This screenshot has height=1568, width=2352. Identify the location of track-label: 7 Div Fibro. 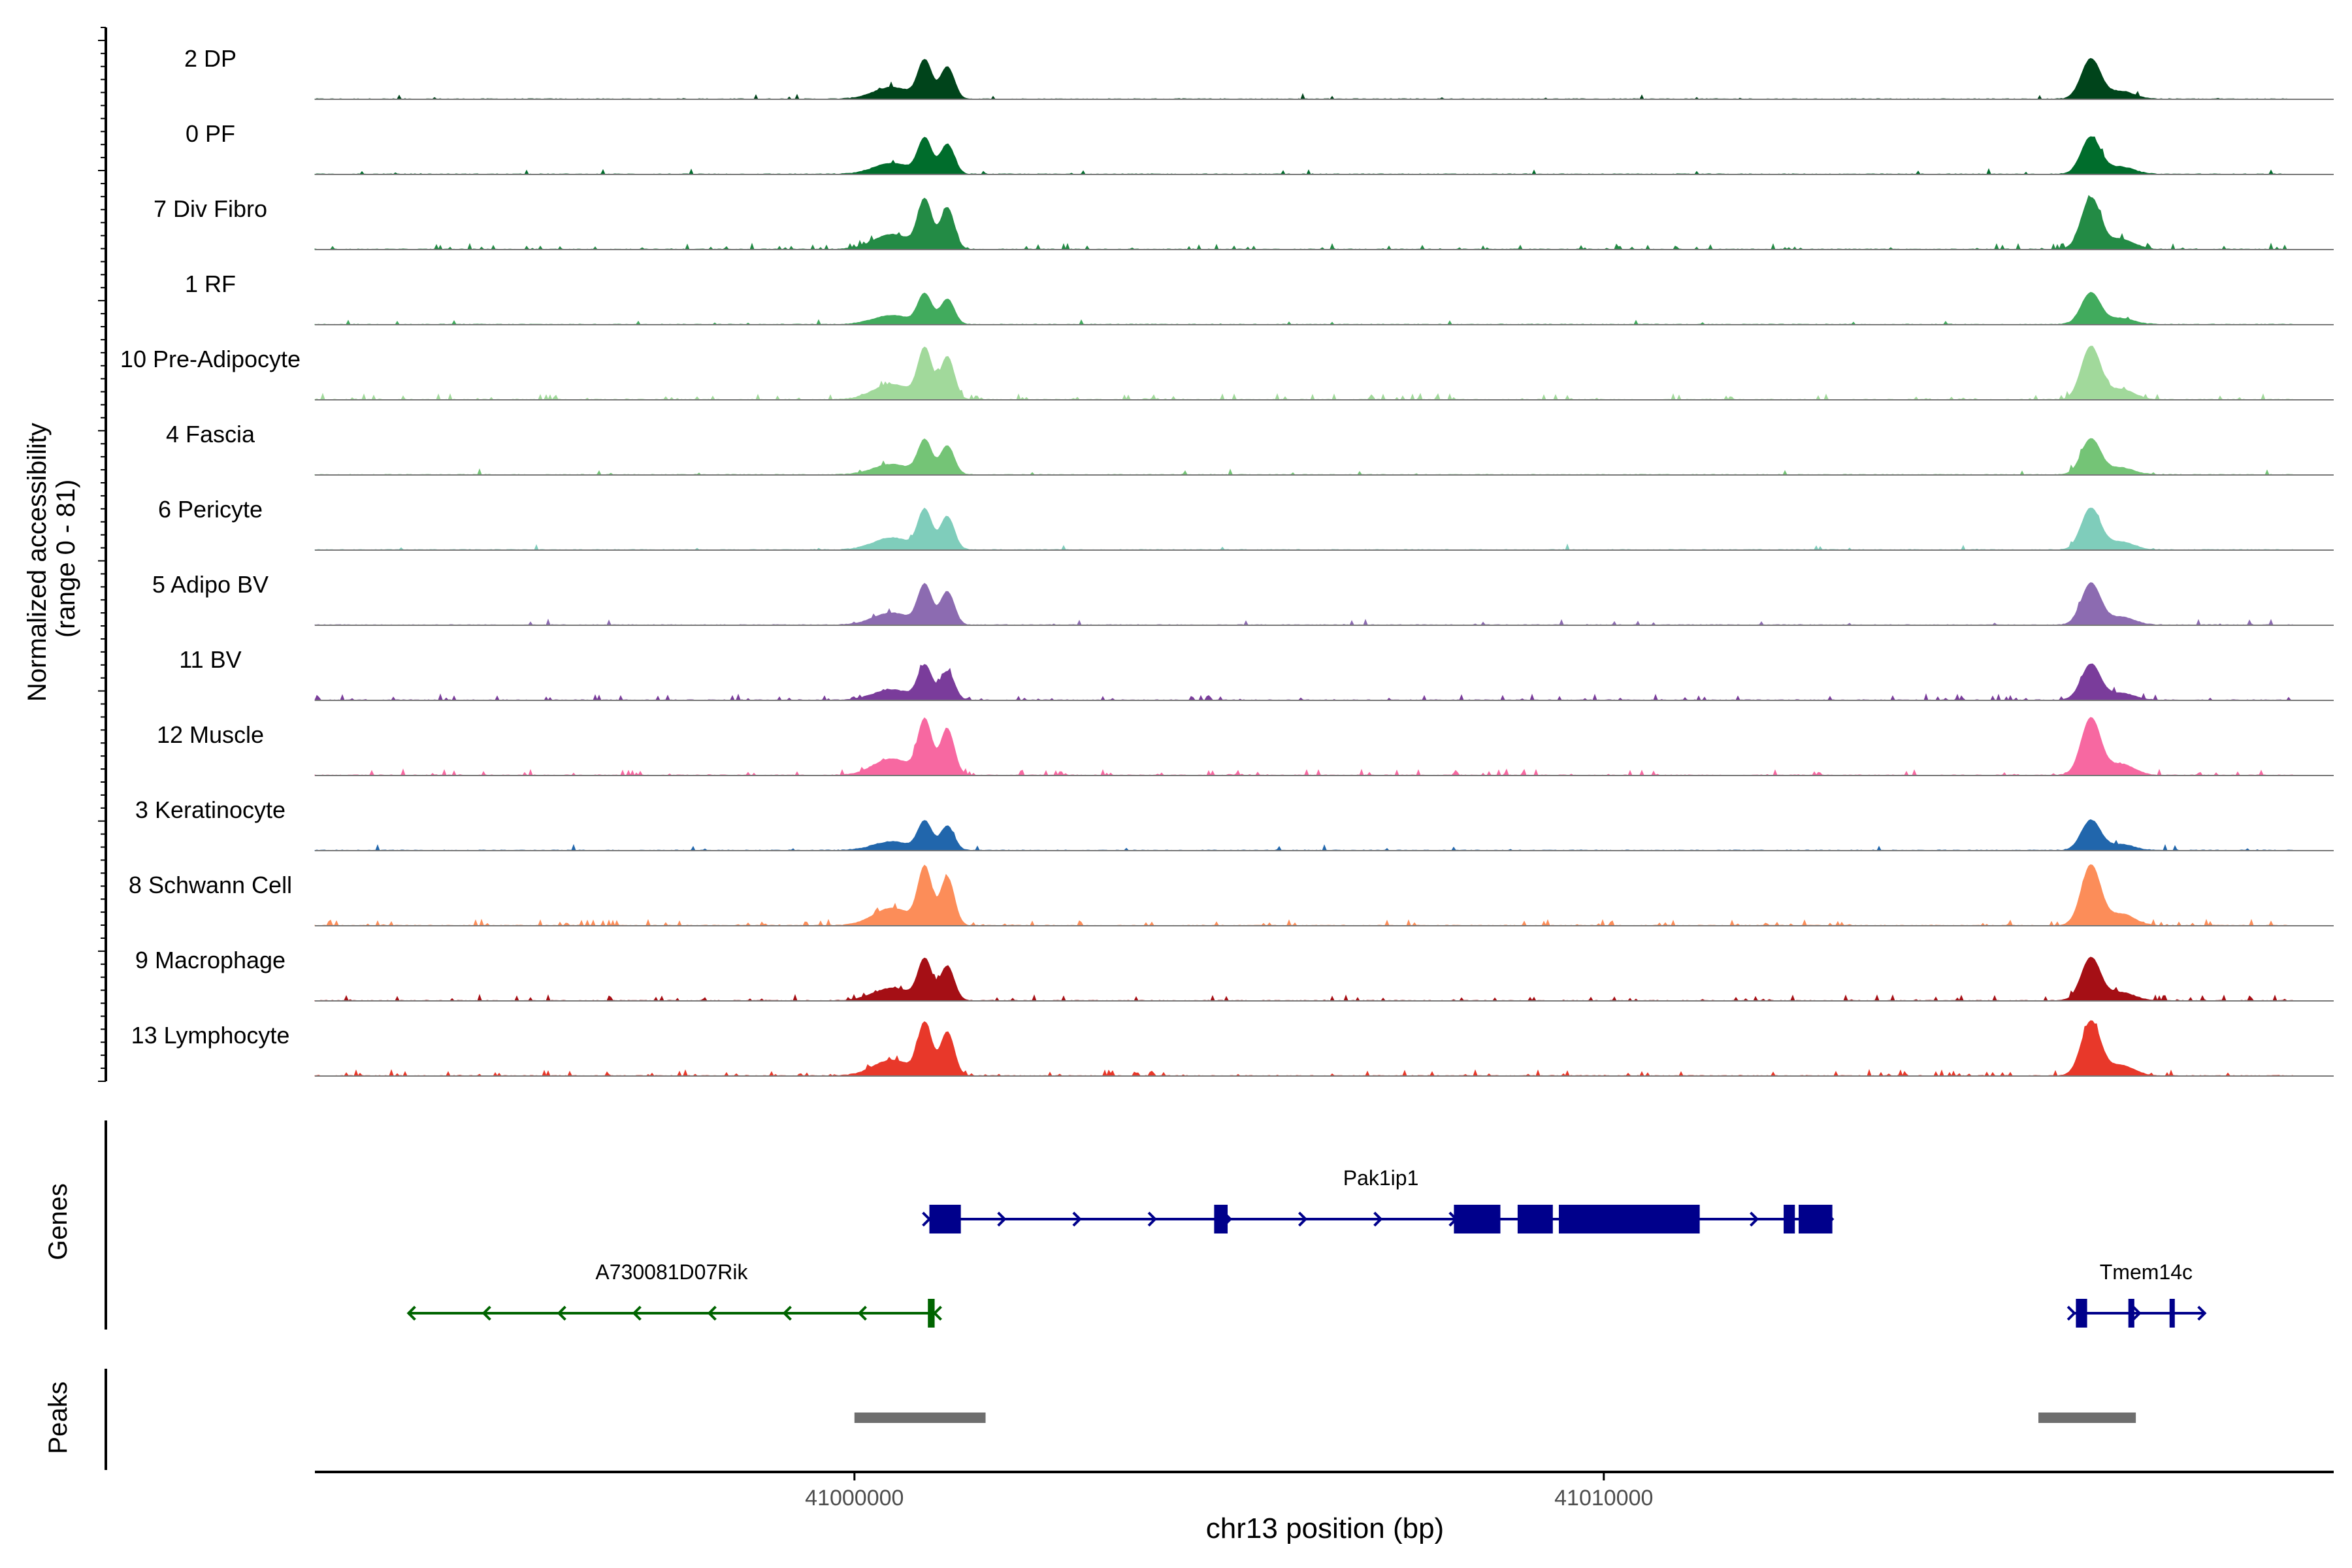
(210, 208).